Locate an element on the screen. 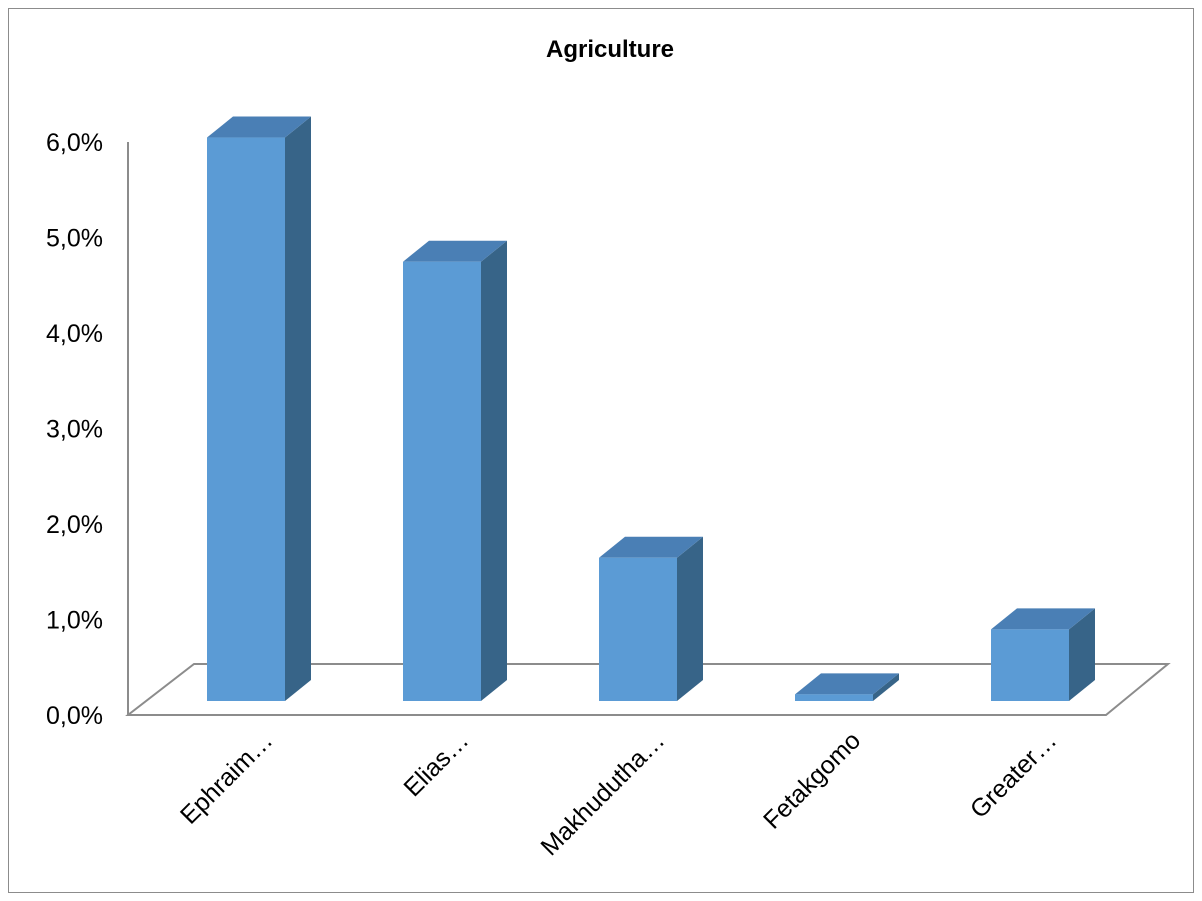 The width and height of the screenshot is (1202, 901). y-tick-label: 6,0% is located at coordinates (74, 143).